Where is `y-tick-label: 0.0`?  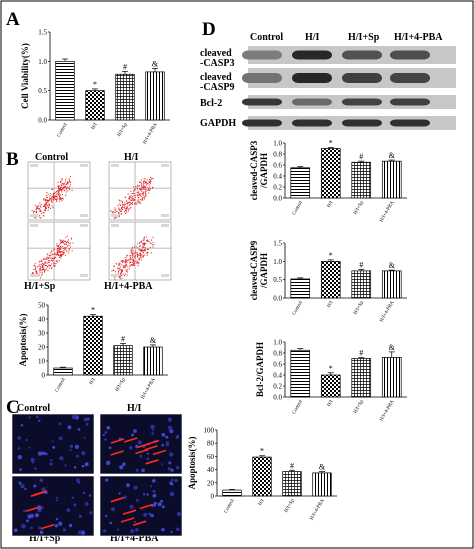 y-tick-label: 0.0 is located at coordinates (277, 199).